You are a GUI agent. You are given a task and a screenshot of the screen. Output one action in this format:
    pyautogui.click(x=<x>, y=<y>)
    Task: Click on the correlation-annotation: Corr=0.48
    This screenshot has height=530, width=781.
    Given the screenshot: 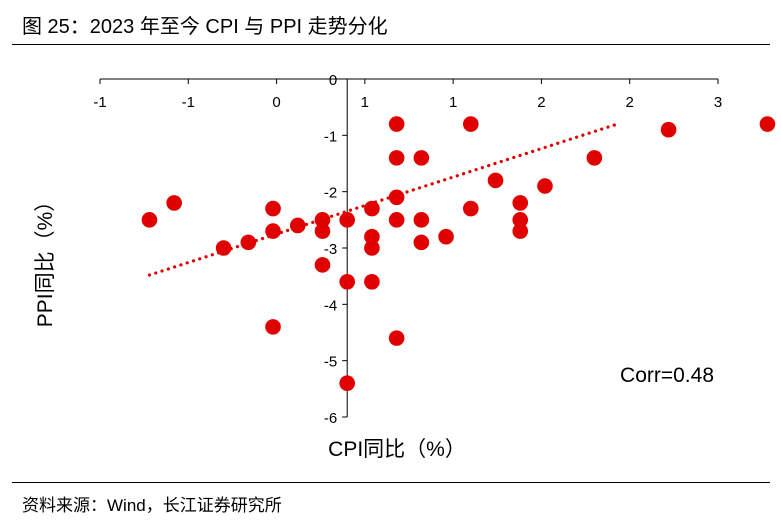 What is the action you would take?
    pyautogui.click(x=667, y=375)
    